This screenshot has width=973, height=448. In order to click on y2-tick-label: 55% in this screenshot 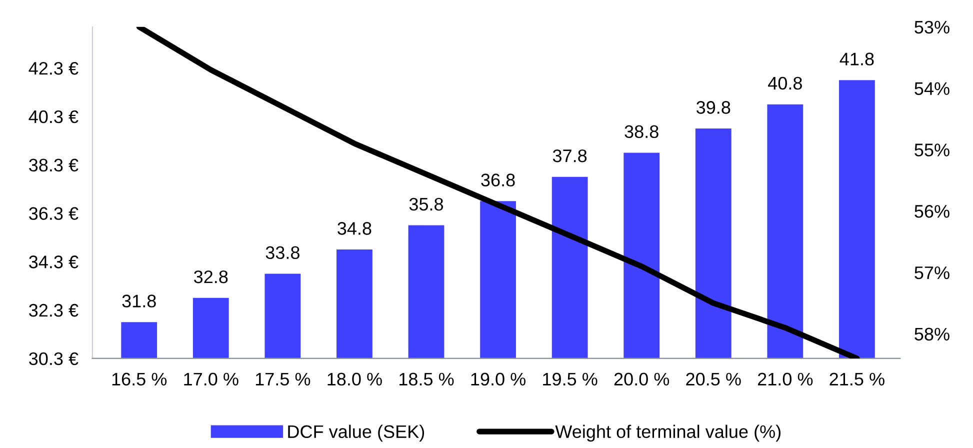, I will do `click(932, 150)`.